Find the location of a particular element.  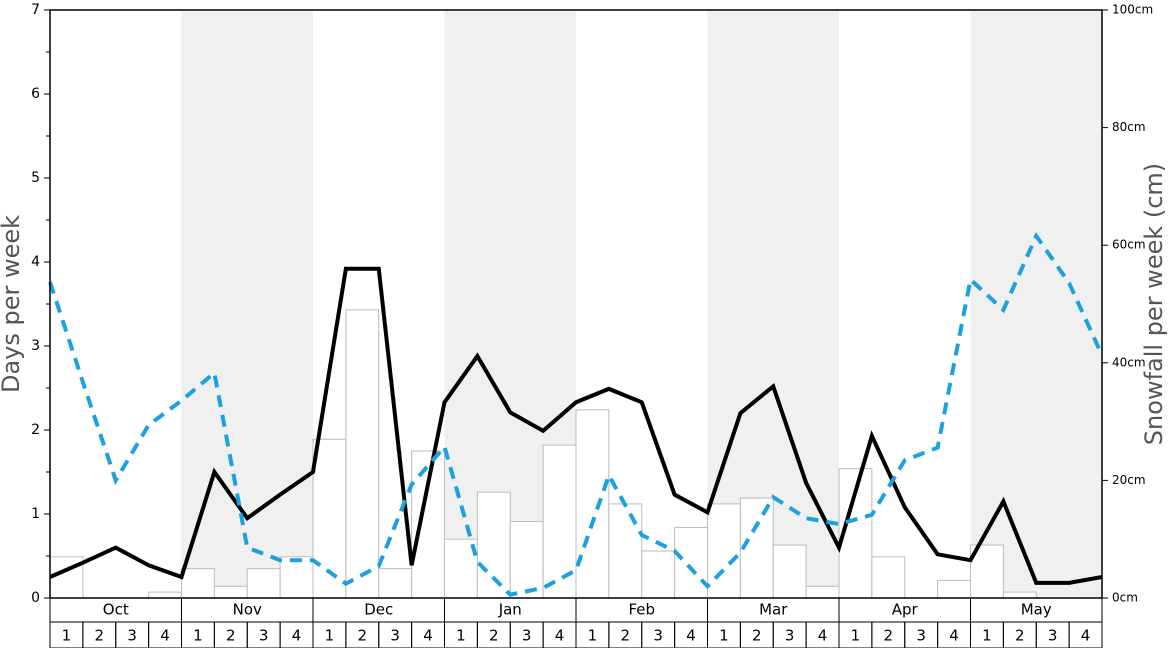

y-tick-label: 0 is located at coordinates (35, 598).